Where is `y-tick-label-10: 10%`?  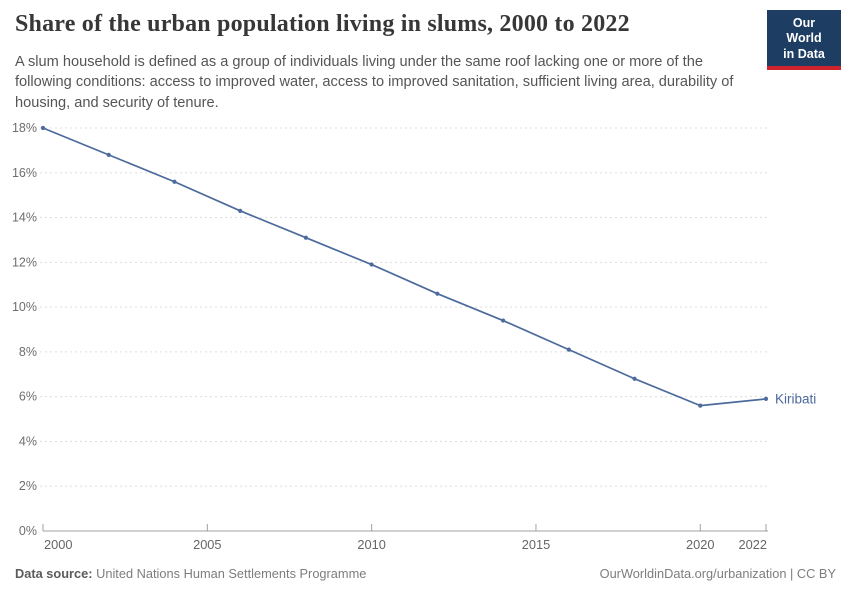 y-tick-label-10: 10% is located at coordinates (24, 307).